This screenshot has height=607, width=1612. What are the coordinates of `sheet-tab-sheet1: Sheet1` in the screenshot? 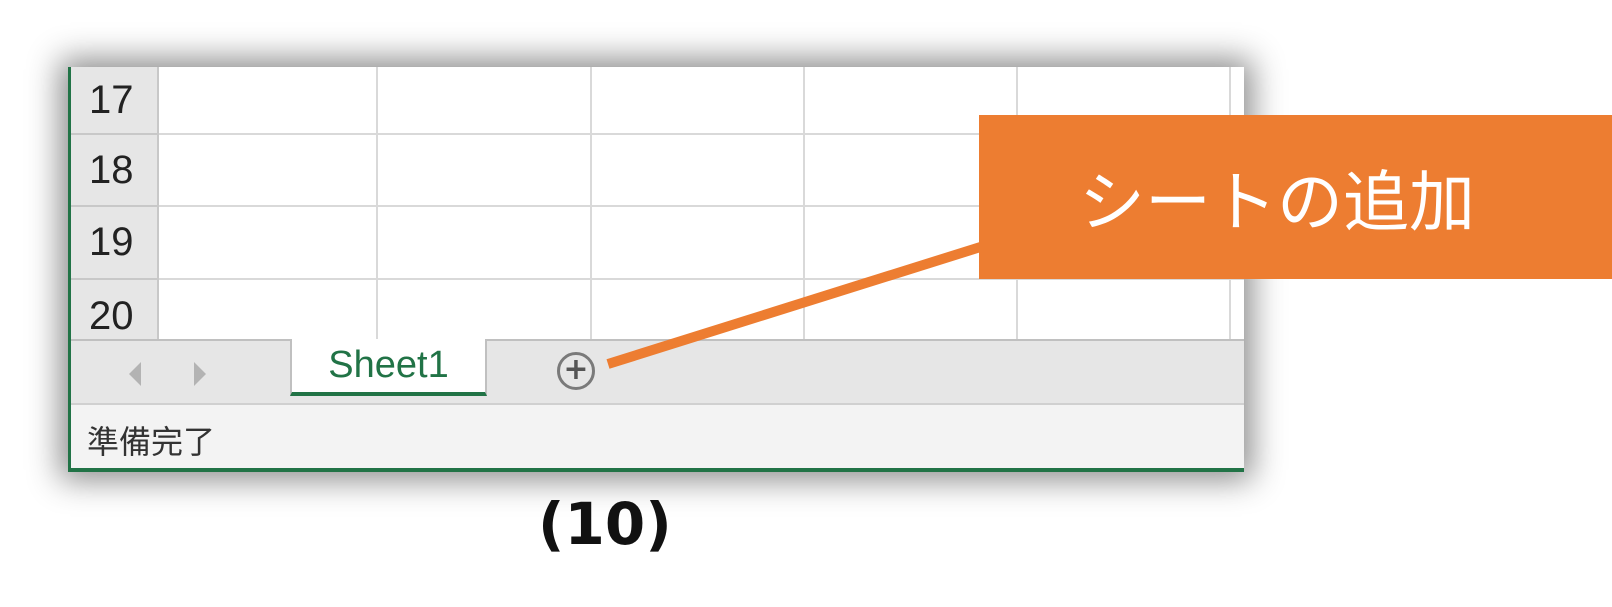 It's located at (388, 367).